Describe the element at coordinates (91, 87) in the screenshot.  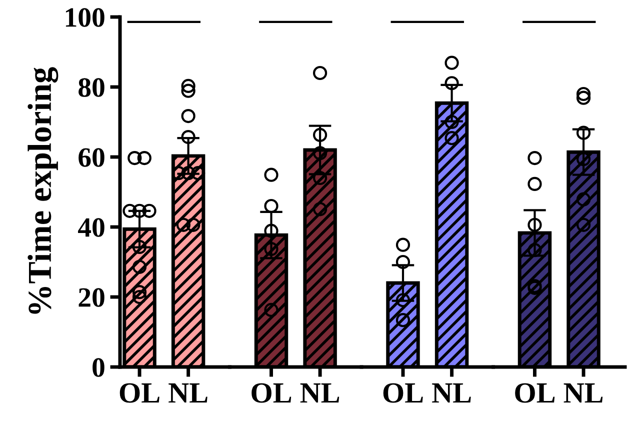
I see `y-tick-label: 80` at that location.